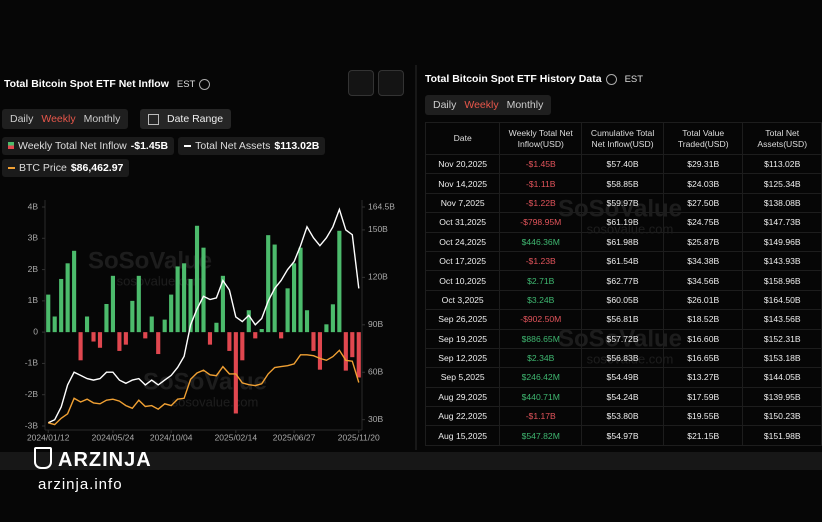 Image resolution: width=822 pixels, height=522 pixels. Describe the element at coordinates (375, 371) in the screenshot. I see `y2-tick-label: 60B` at that location.